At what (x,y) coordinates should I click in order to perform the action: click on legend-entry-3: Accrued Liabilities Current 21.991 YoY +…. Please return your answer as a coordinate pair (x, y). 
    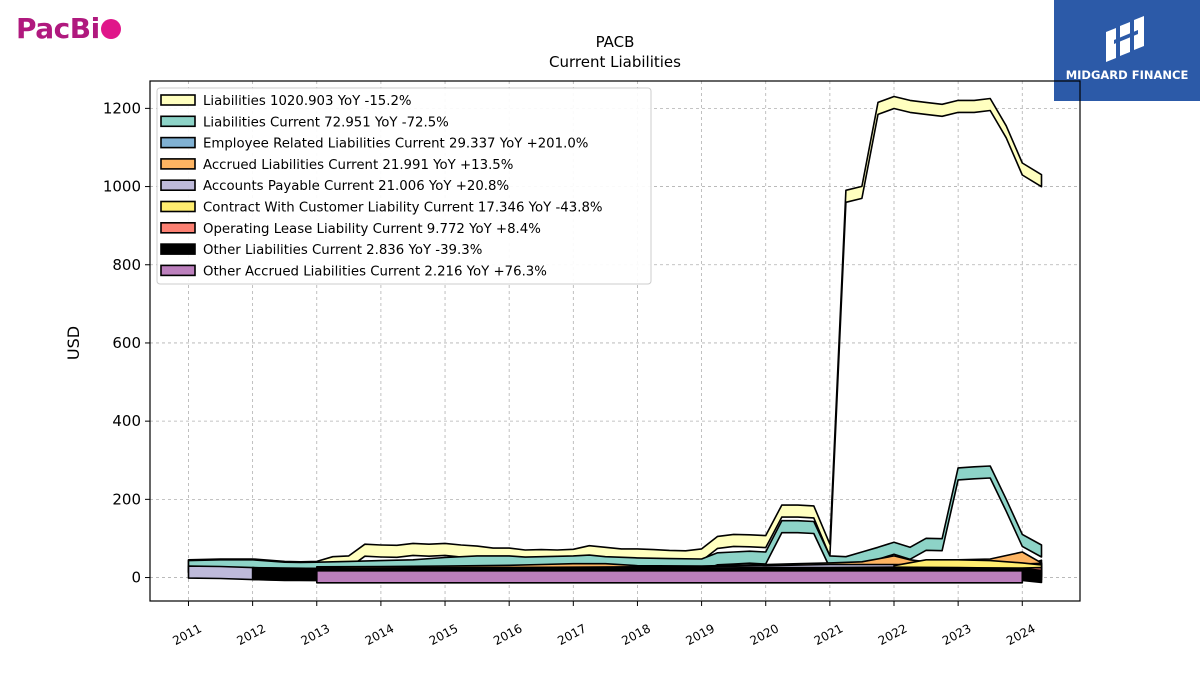
    Looking at the image, I should click on (358, 165).